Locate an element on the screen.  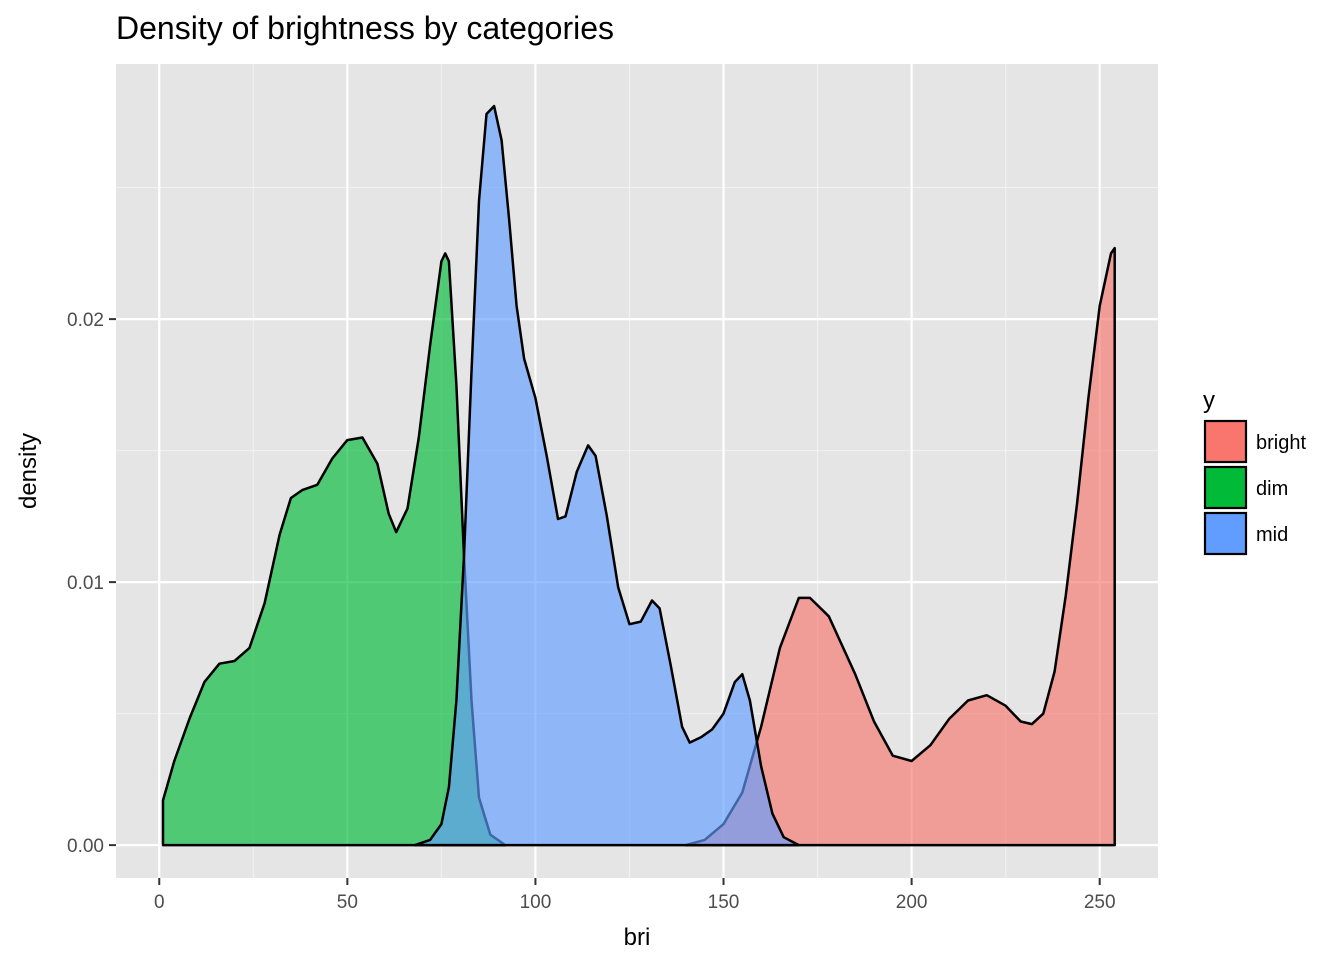
x-axis-title: bri is located at coordinates (637, 937).